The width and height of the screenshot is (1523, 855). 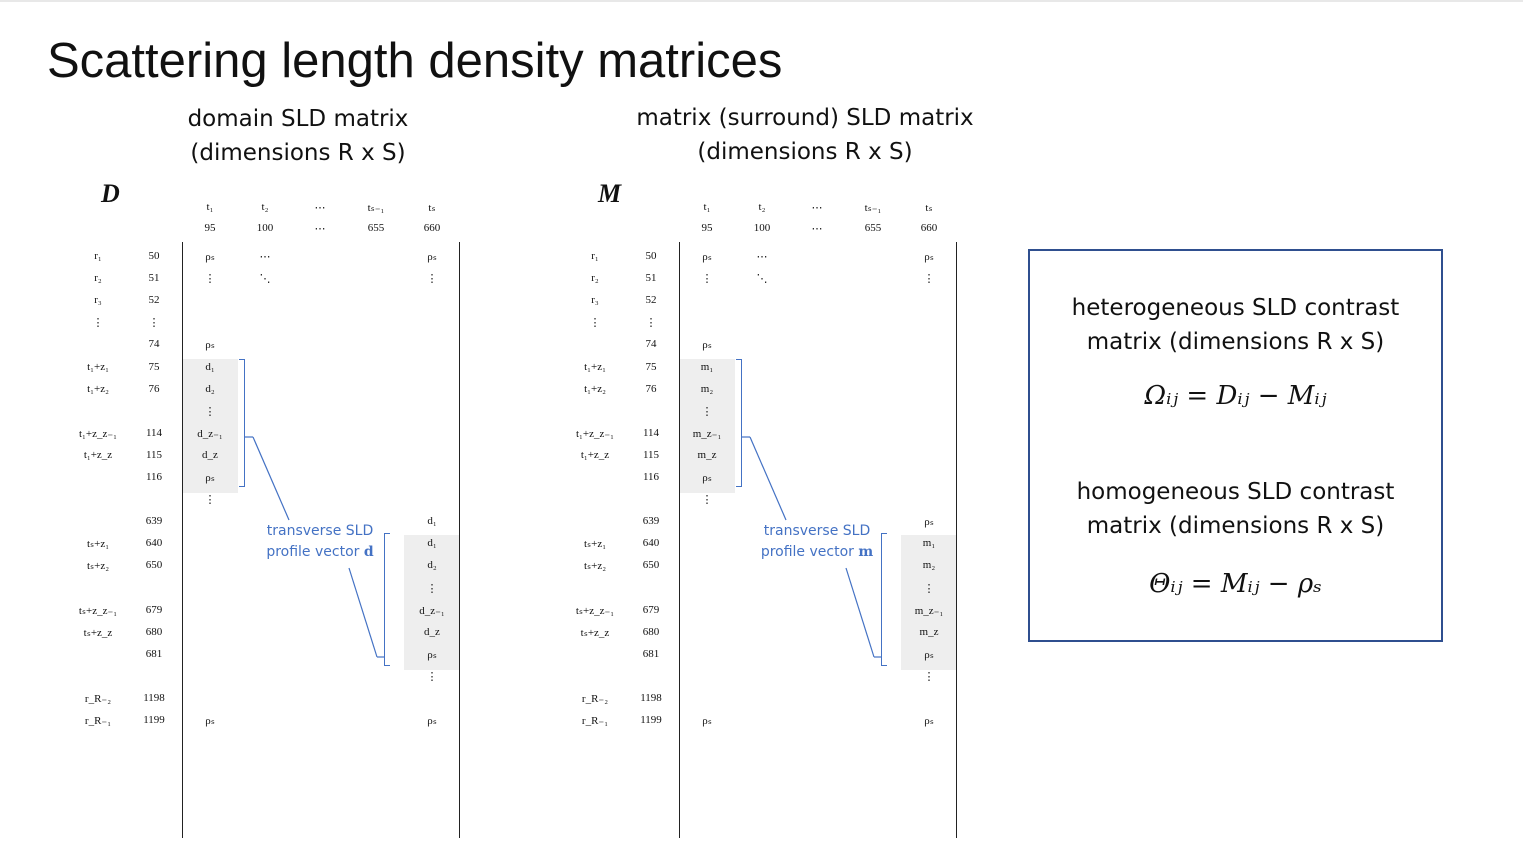 I want to click on row-label: r₂, so click(x=595, y=278).